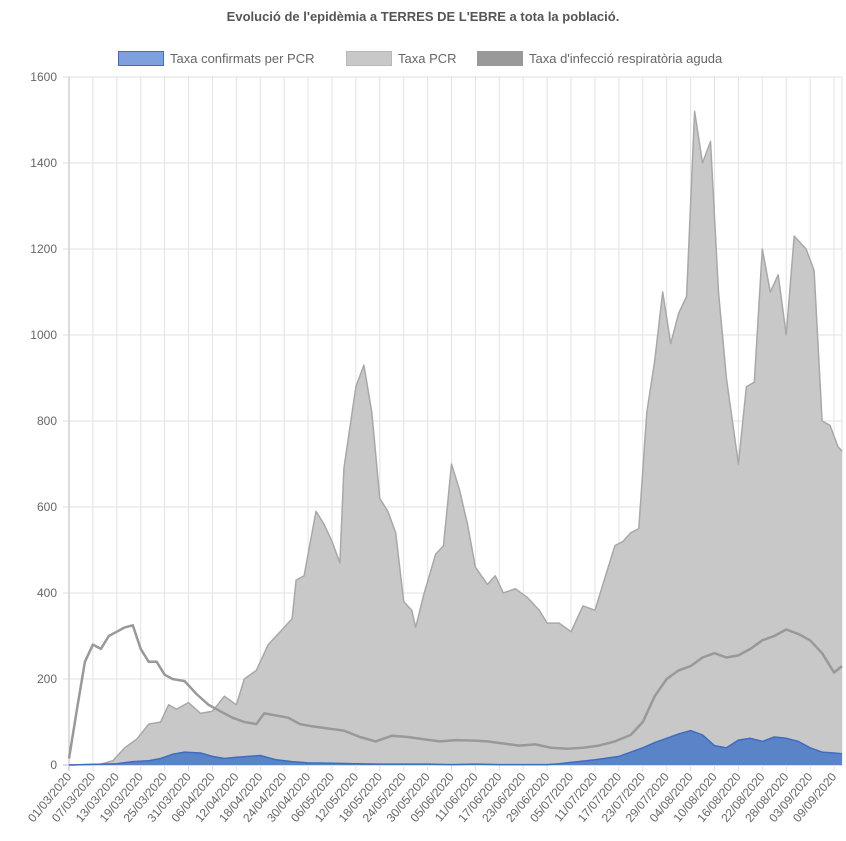  Describe the element at coordinates (43, 249) in the screenshot. I see `y-tick-label: 1200` at that location.